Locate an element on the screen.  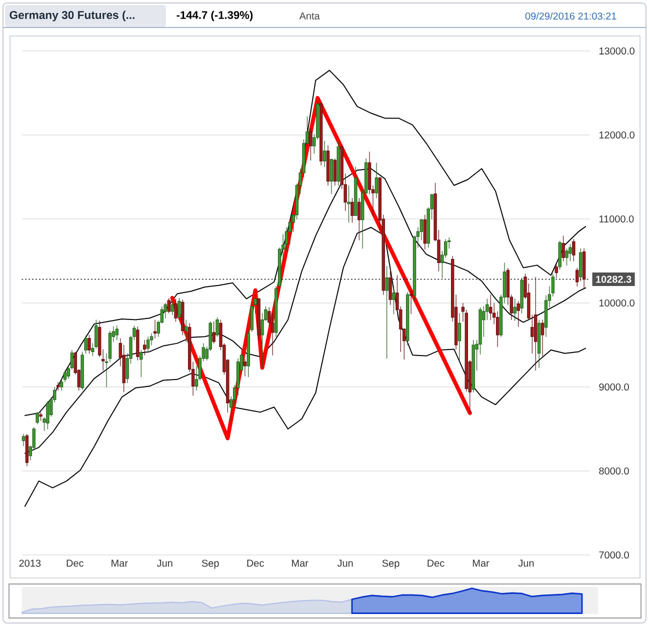
y-tick-label: 7000.0 is located at coordinates (614, 555).